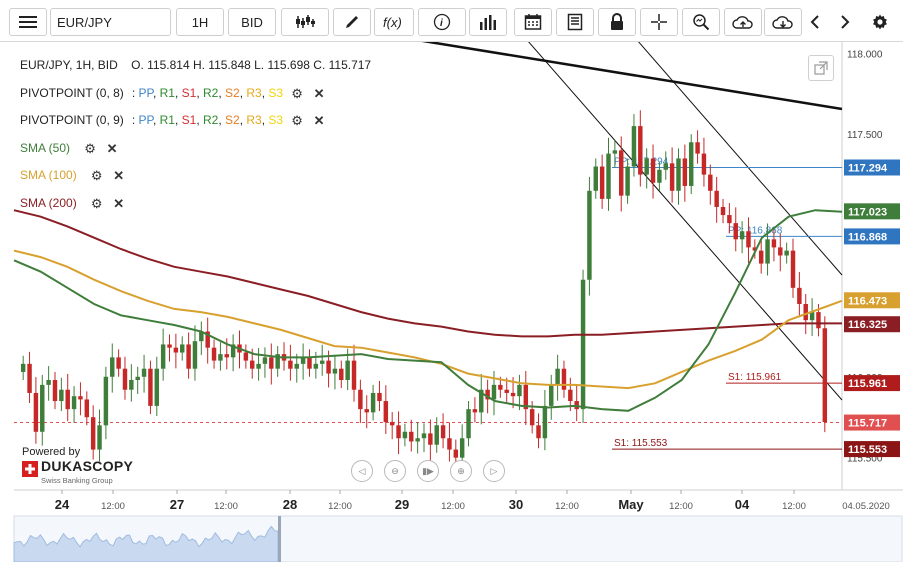 This screenshot has height=562, width=903. Describe the element at coordinates (72, 92) in the screenshot. I see `pivot1-name: PIVOTPOINT (0, 8)` at that location.